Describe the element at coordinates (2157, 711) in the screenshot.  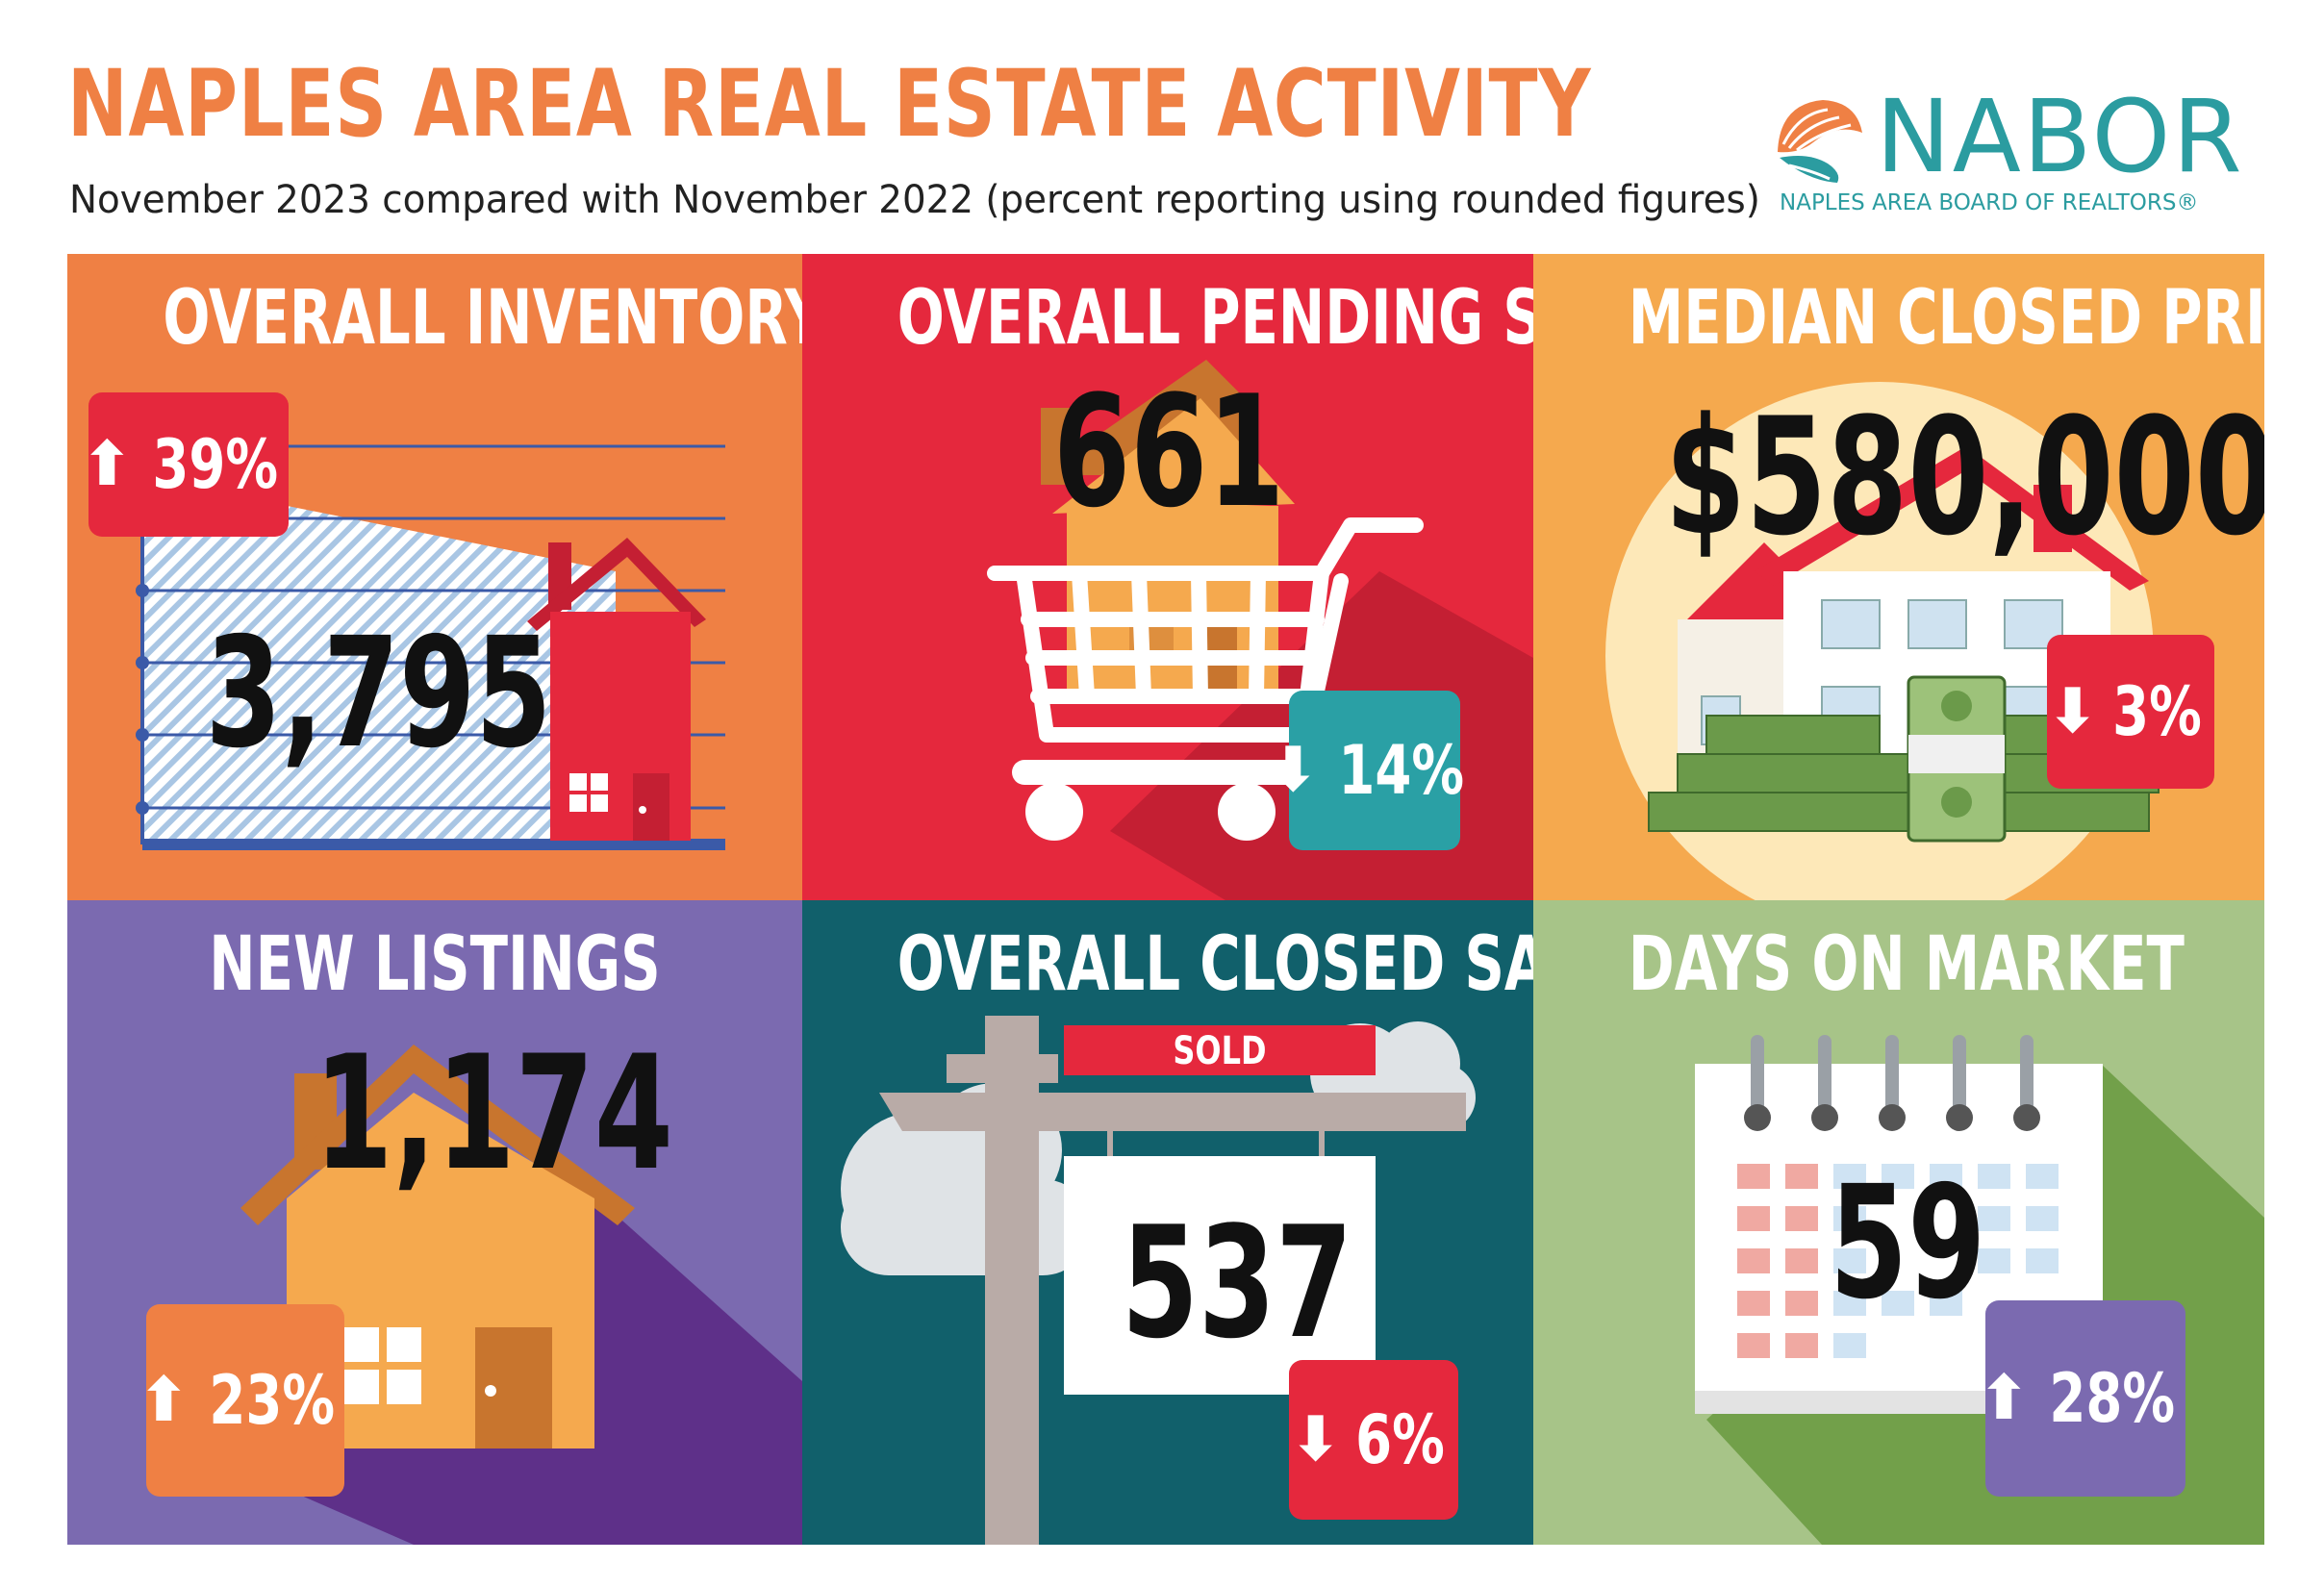
I see `median-change: 3%` at that location.